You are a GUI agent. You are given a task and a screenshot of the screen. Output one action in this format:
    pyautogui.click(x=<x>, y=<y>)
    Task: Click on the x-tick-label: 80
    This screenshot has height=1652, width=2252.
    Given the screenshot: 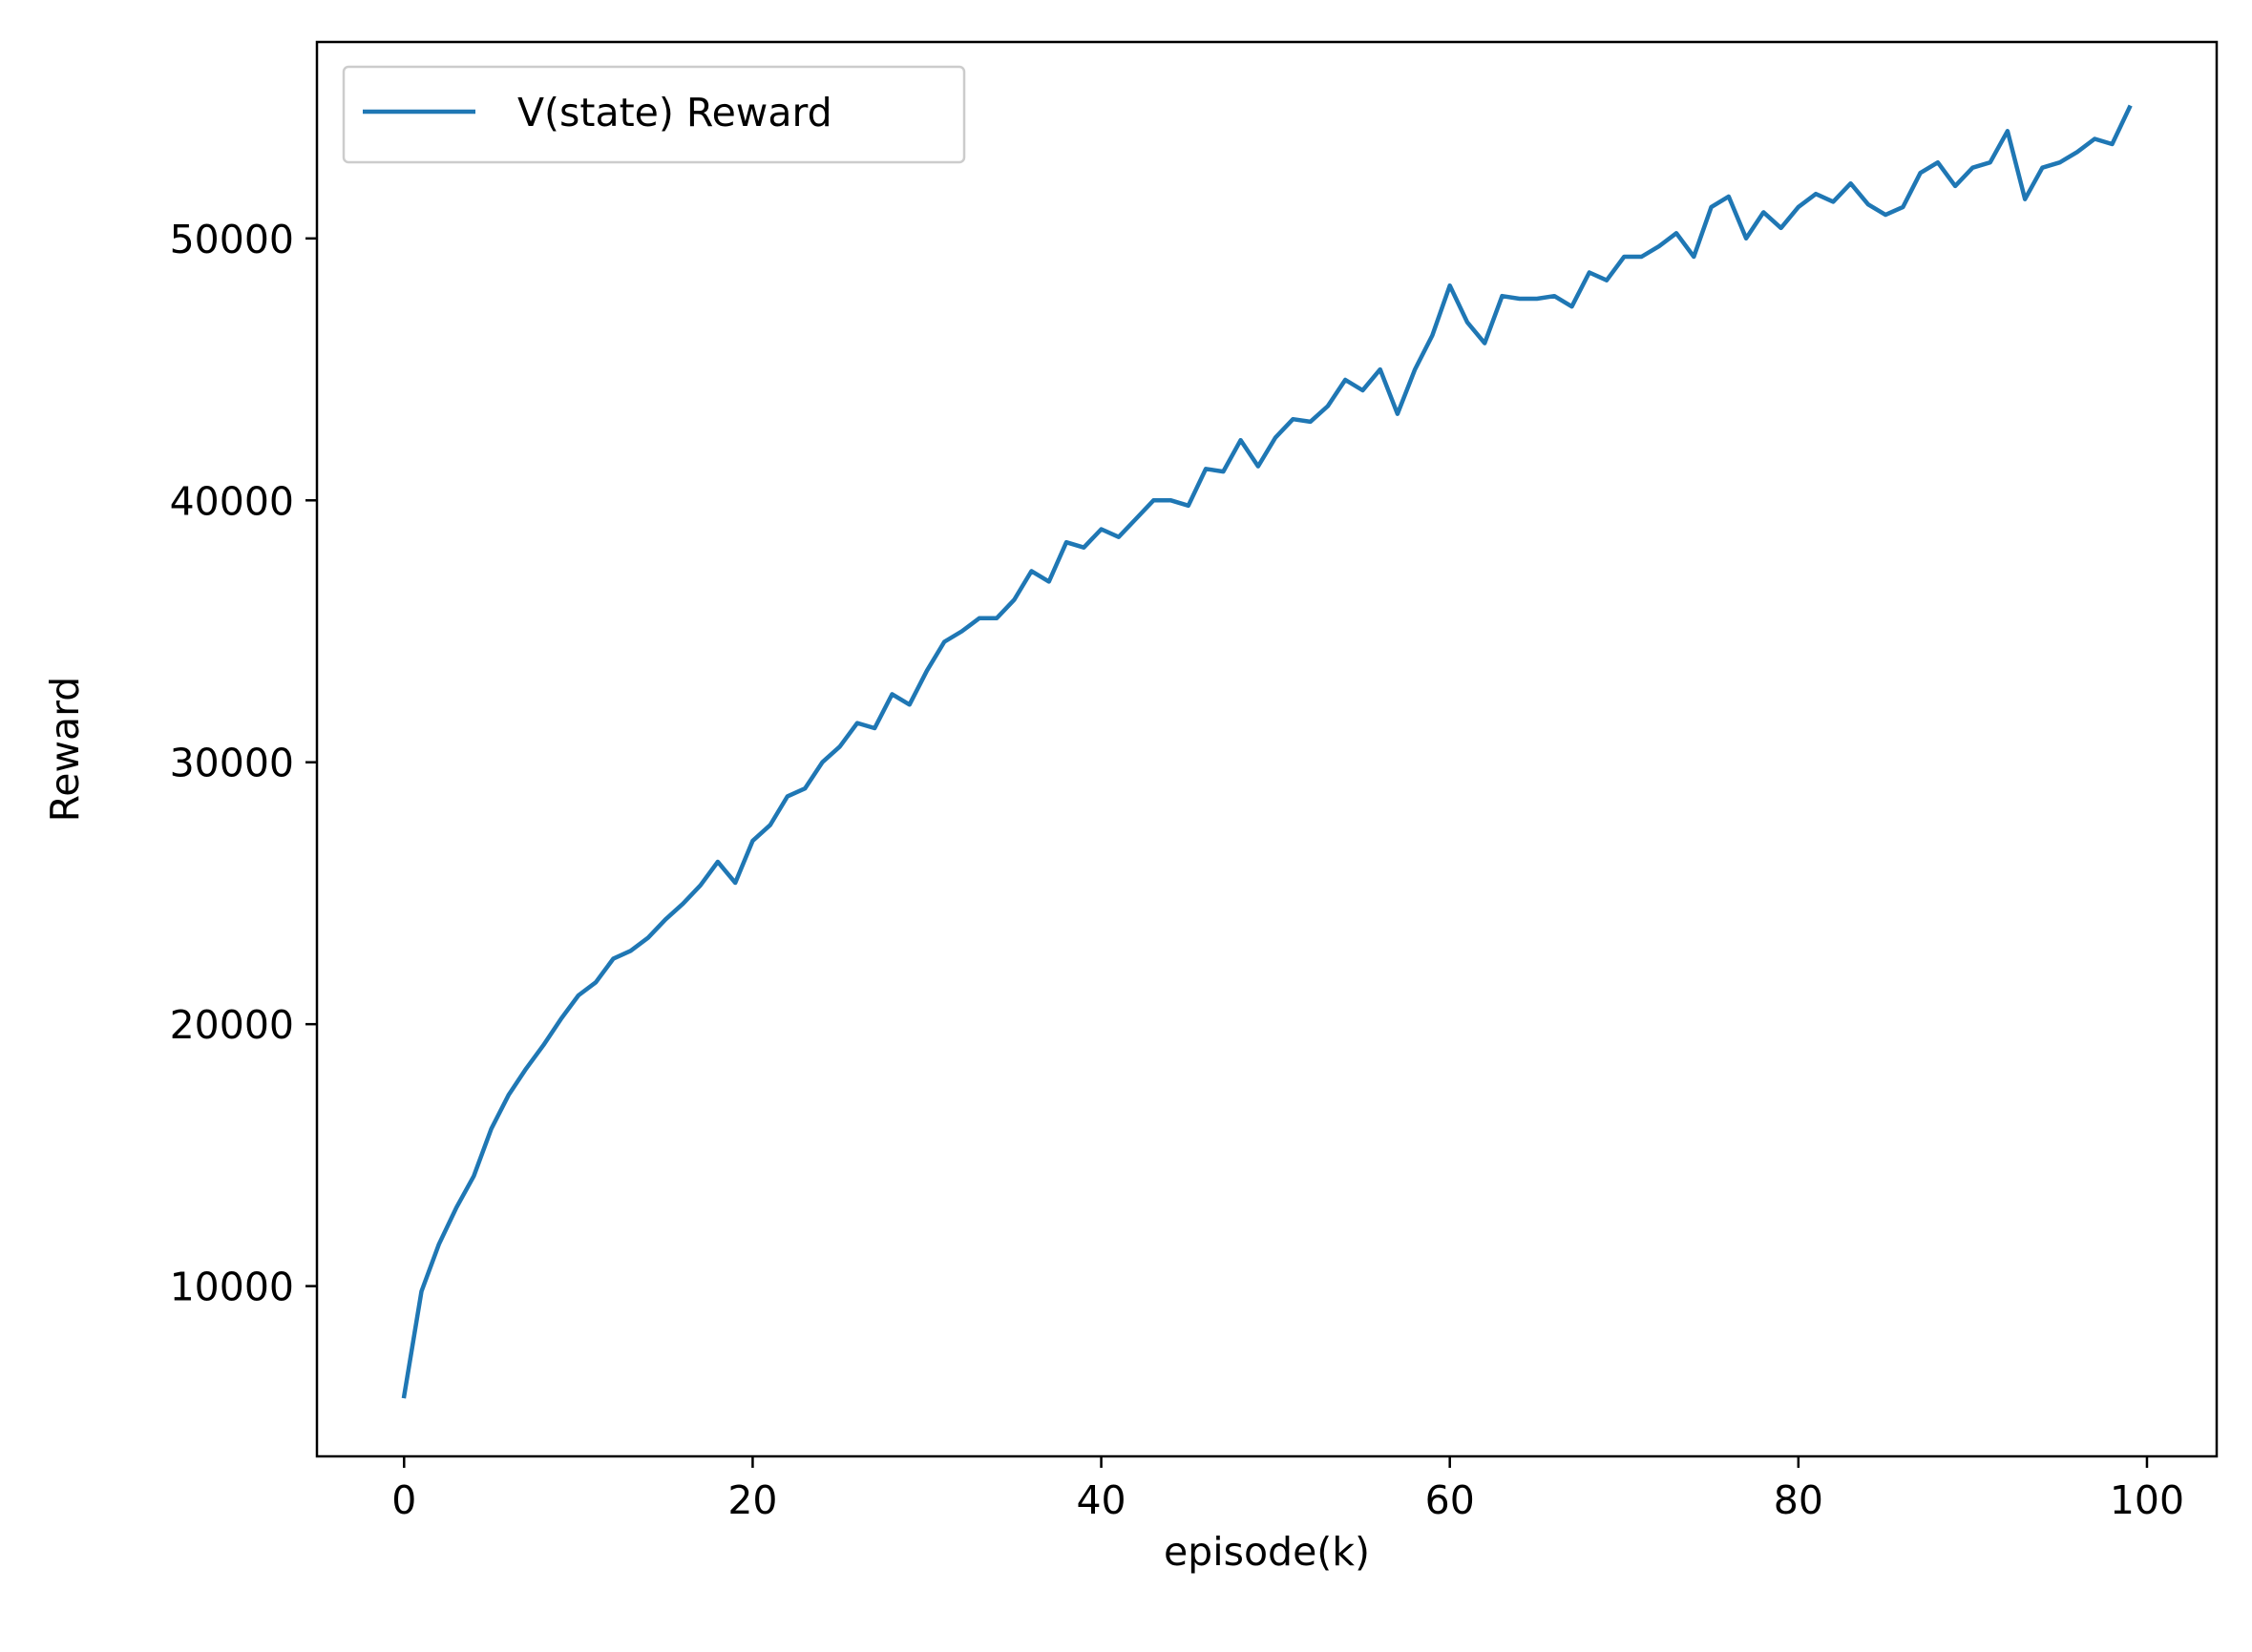 What is the action you would take?
    pyautogui.click(x=1798, y=1500)
    